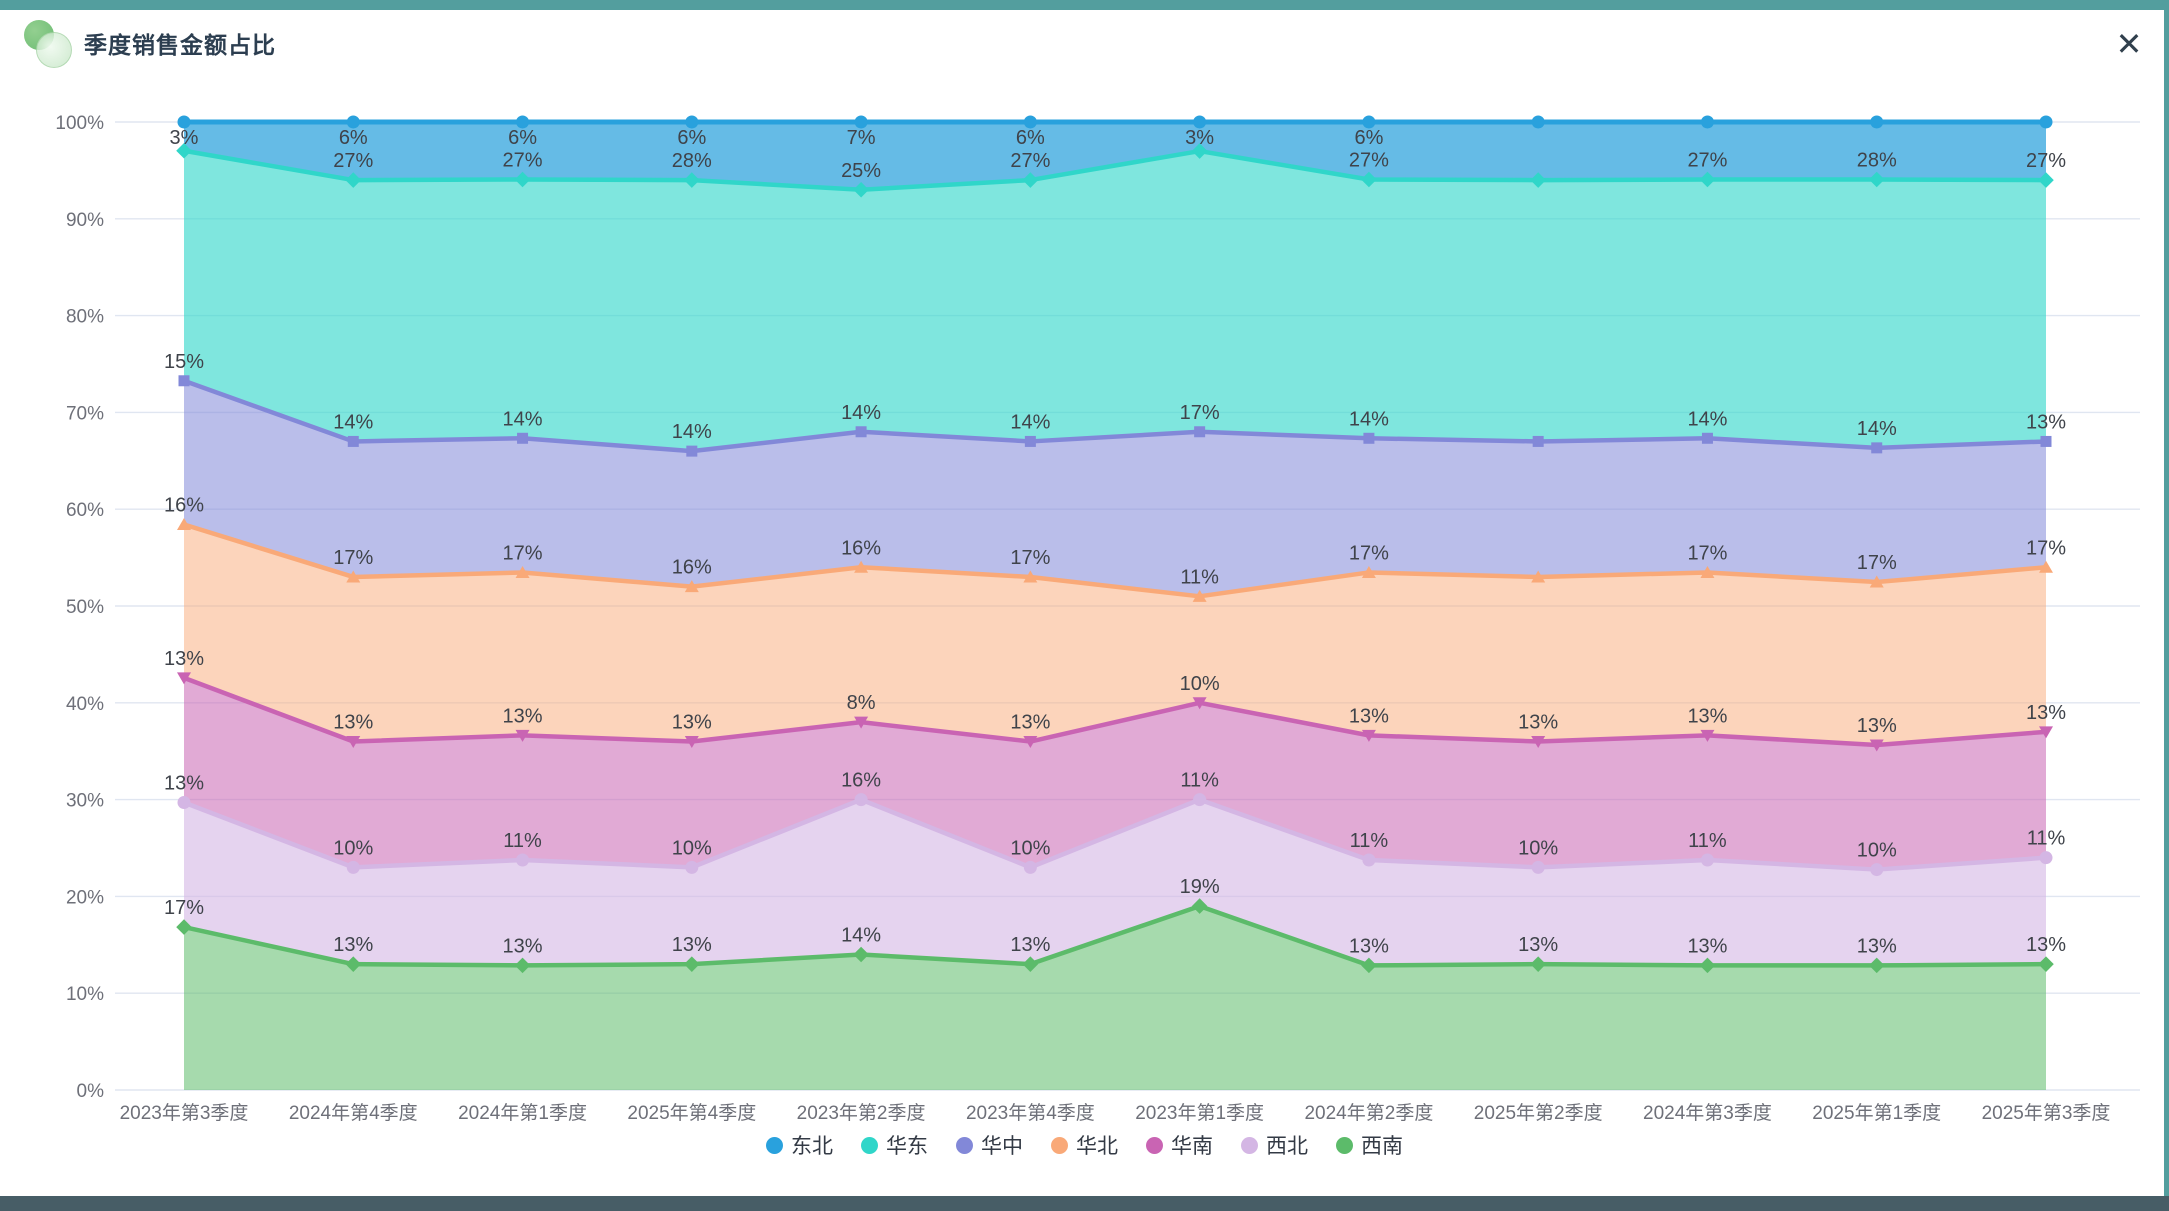  I want to click on close-button: ✕, so click(2129, 44).